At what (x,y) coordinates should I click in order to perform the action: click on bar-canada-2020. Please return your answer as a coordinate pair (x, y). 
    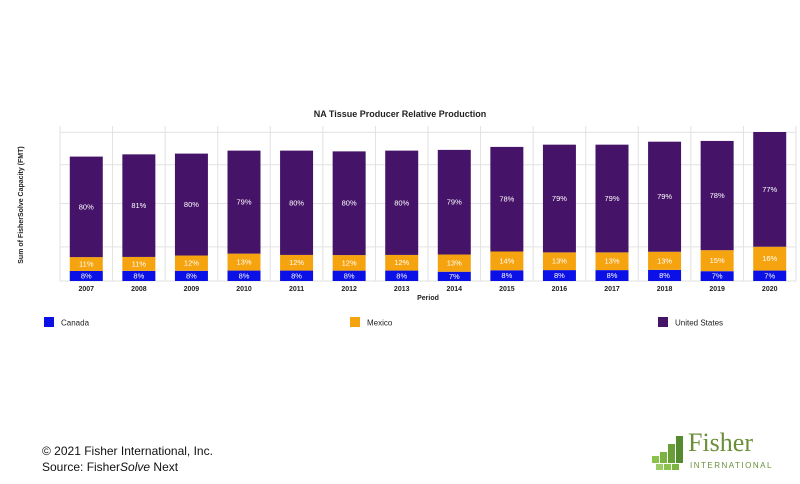
    Looking at the image, I should click on (770, 275).